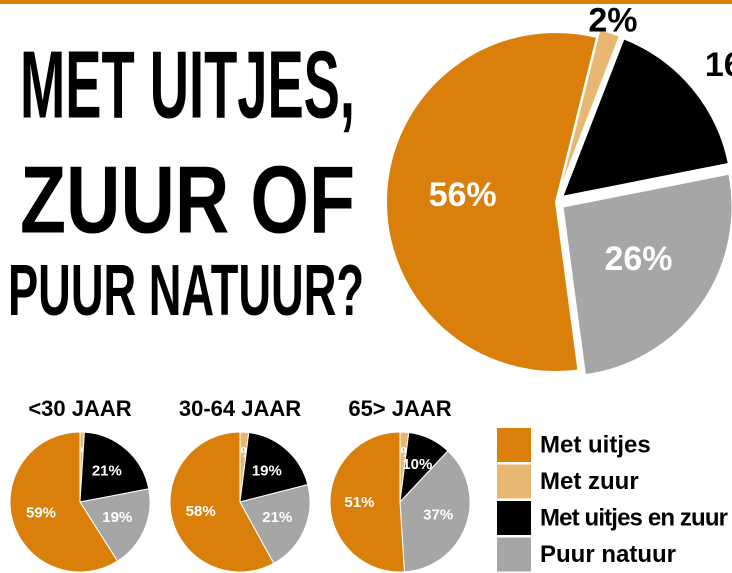 This screenshot has width=732, height=573. Describe the element at coordinates (187, 199) in the screenshot. I see `title-line: ZUUR OF` at that location.